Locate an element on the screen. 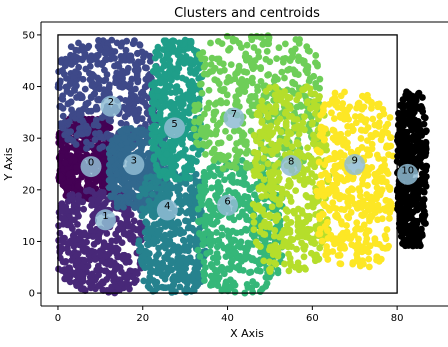 The height and width of the screenshot is (347, 448). centroid-1: 1 is located at coordinates (105, 220).